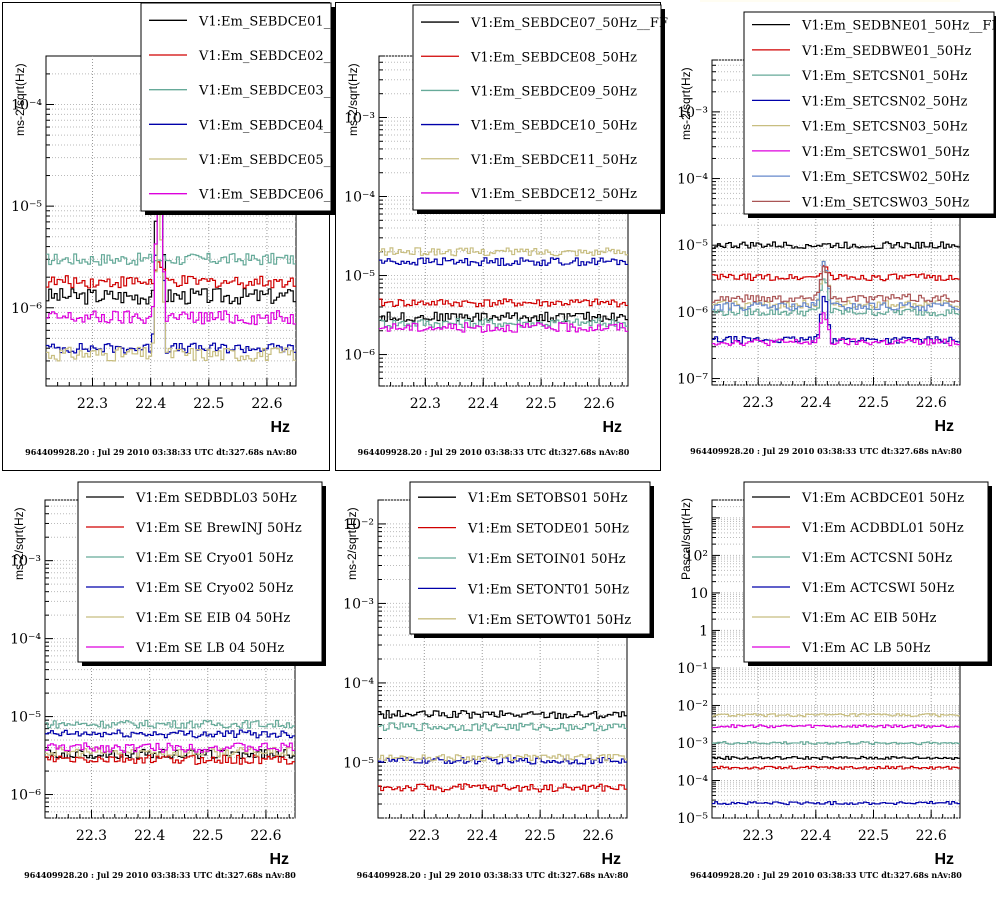 Image resolution: width=996 pixels, height=898 pixels. What do you see at coordinates (281, 125) in the screenshot?
I see `legend-entry: V1:Em_SEBDCE04_50Hz` at bounding box center [281, 125].